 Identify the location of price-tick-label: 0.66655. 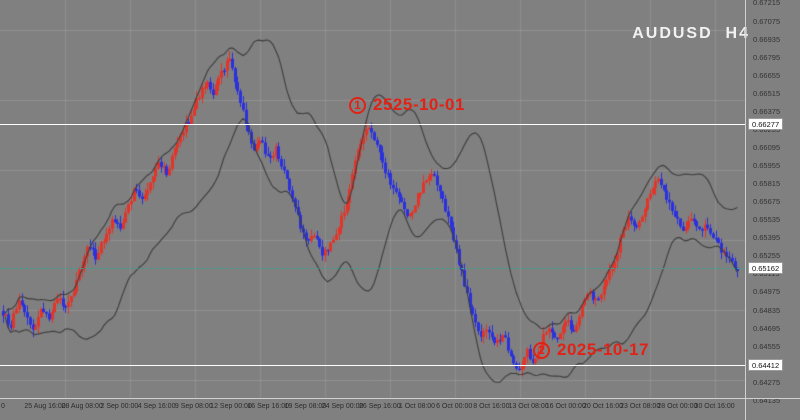
(767, 75).